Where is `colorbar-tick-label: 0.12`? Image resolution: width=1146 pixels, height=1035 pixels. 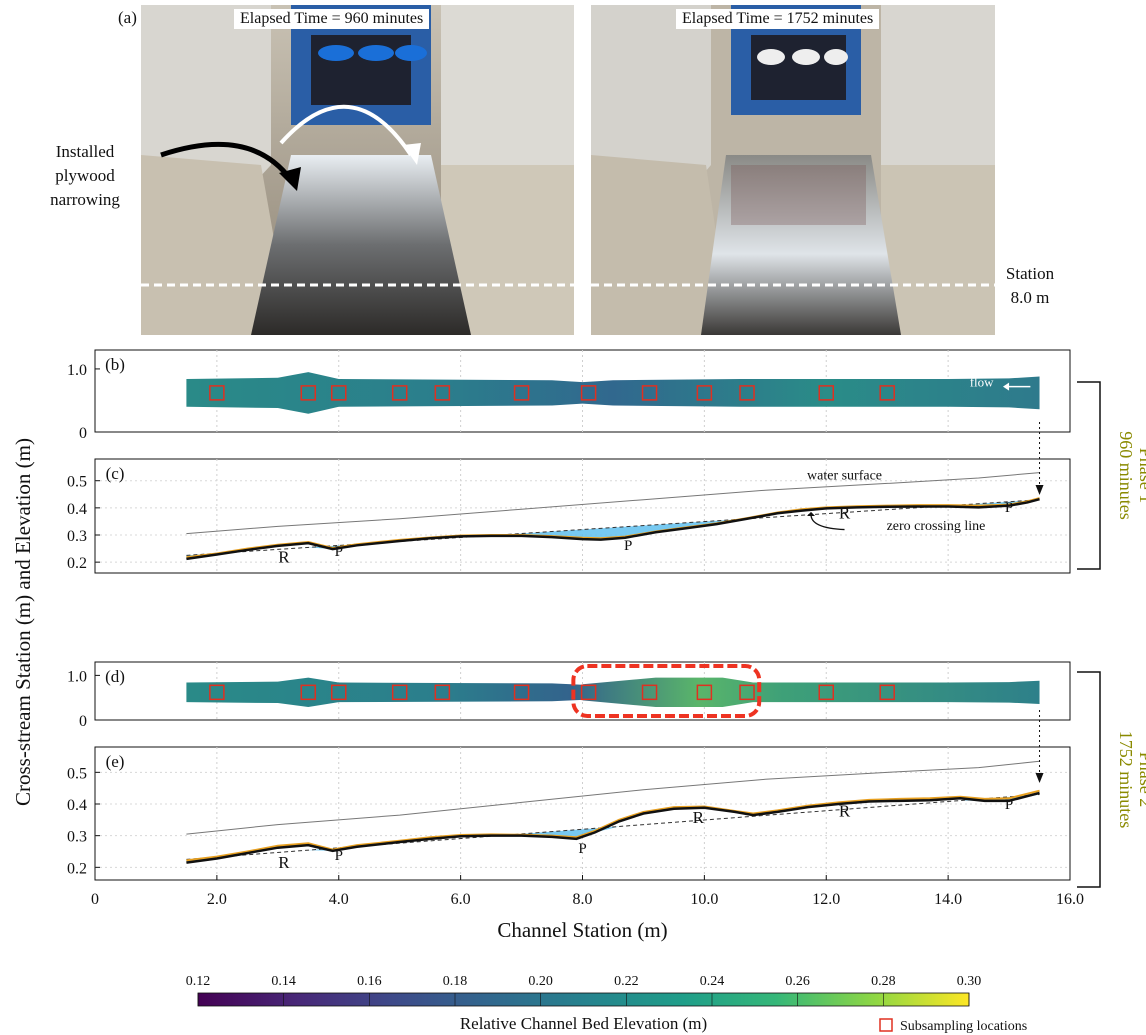 colorbar-tick-label: 0.12 is located at coordinates (198, 981).